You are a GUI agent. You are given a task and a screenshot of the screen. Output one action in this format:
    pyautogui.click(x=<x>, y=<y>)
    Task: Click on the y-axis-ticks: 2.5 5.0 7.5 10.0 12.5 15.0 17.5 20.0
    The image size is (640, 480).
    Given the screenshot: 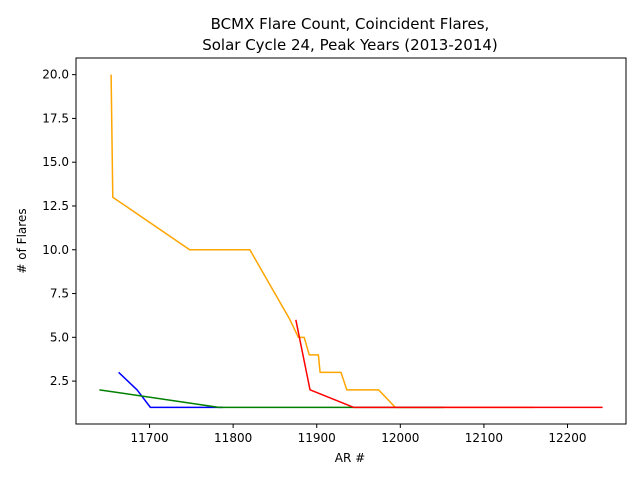 What is the action you would take?
    pyautogui.click(x=59, y=228)
    